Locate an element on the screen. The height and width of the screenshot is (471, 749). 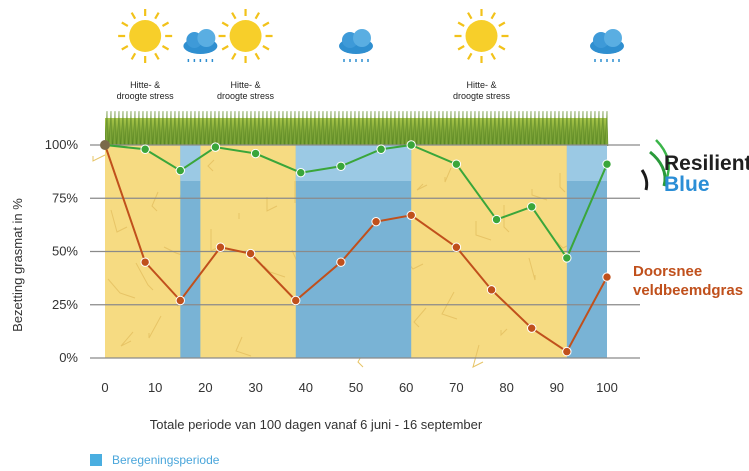
weather-icons is located at coordinates (371, 36).